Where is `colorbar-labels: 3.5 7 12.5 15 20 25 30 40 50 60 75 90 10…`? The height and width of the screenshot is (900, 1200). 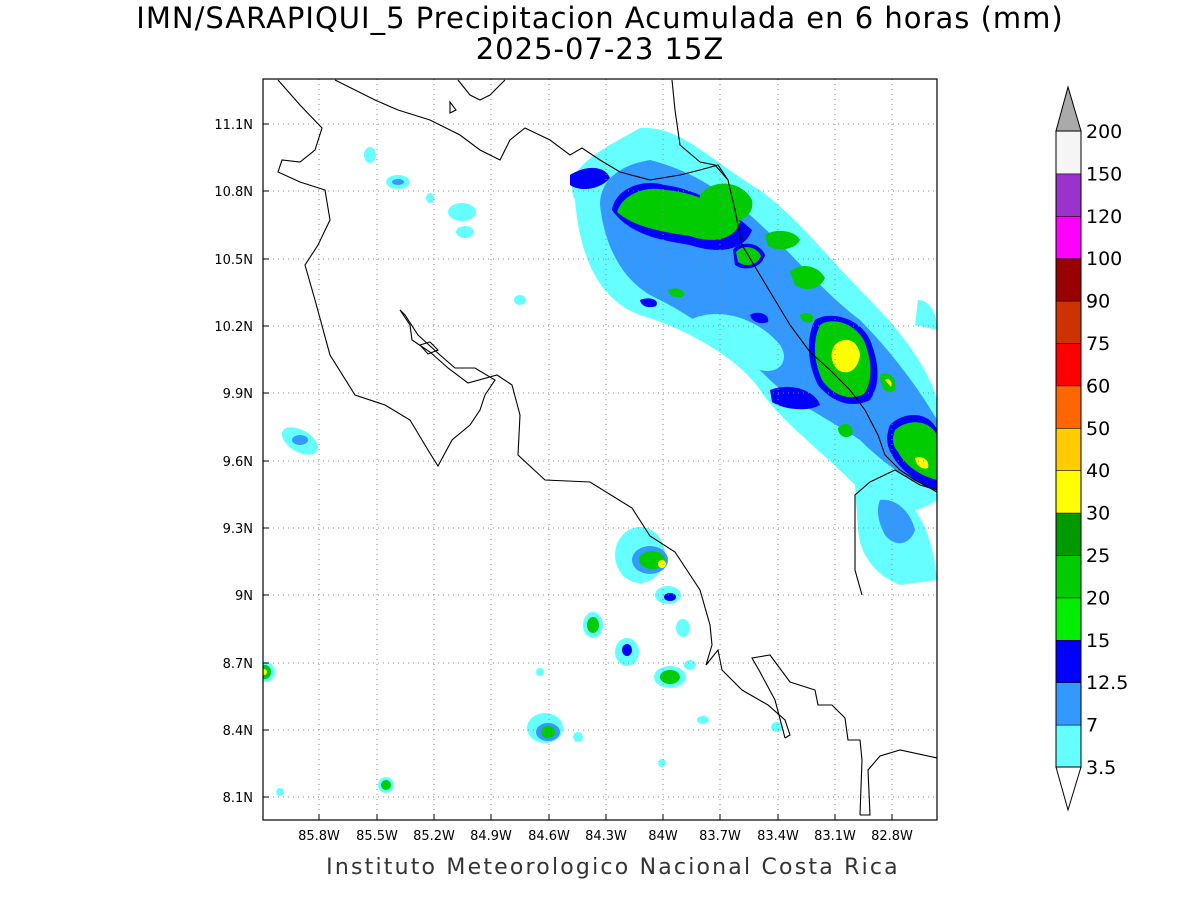
colorbar-labels: 3.5 7 12.5 15 20 25 30 40 50 60 75 90 10… is located at coordinates (1107, 450).